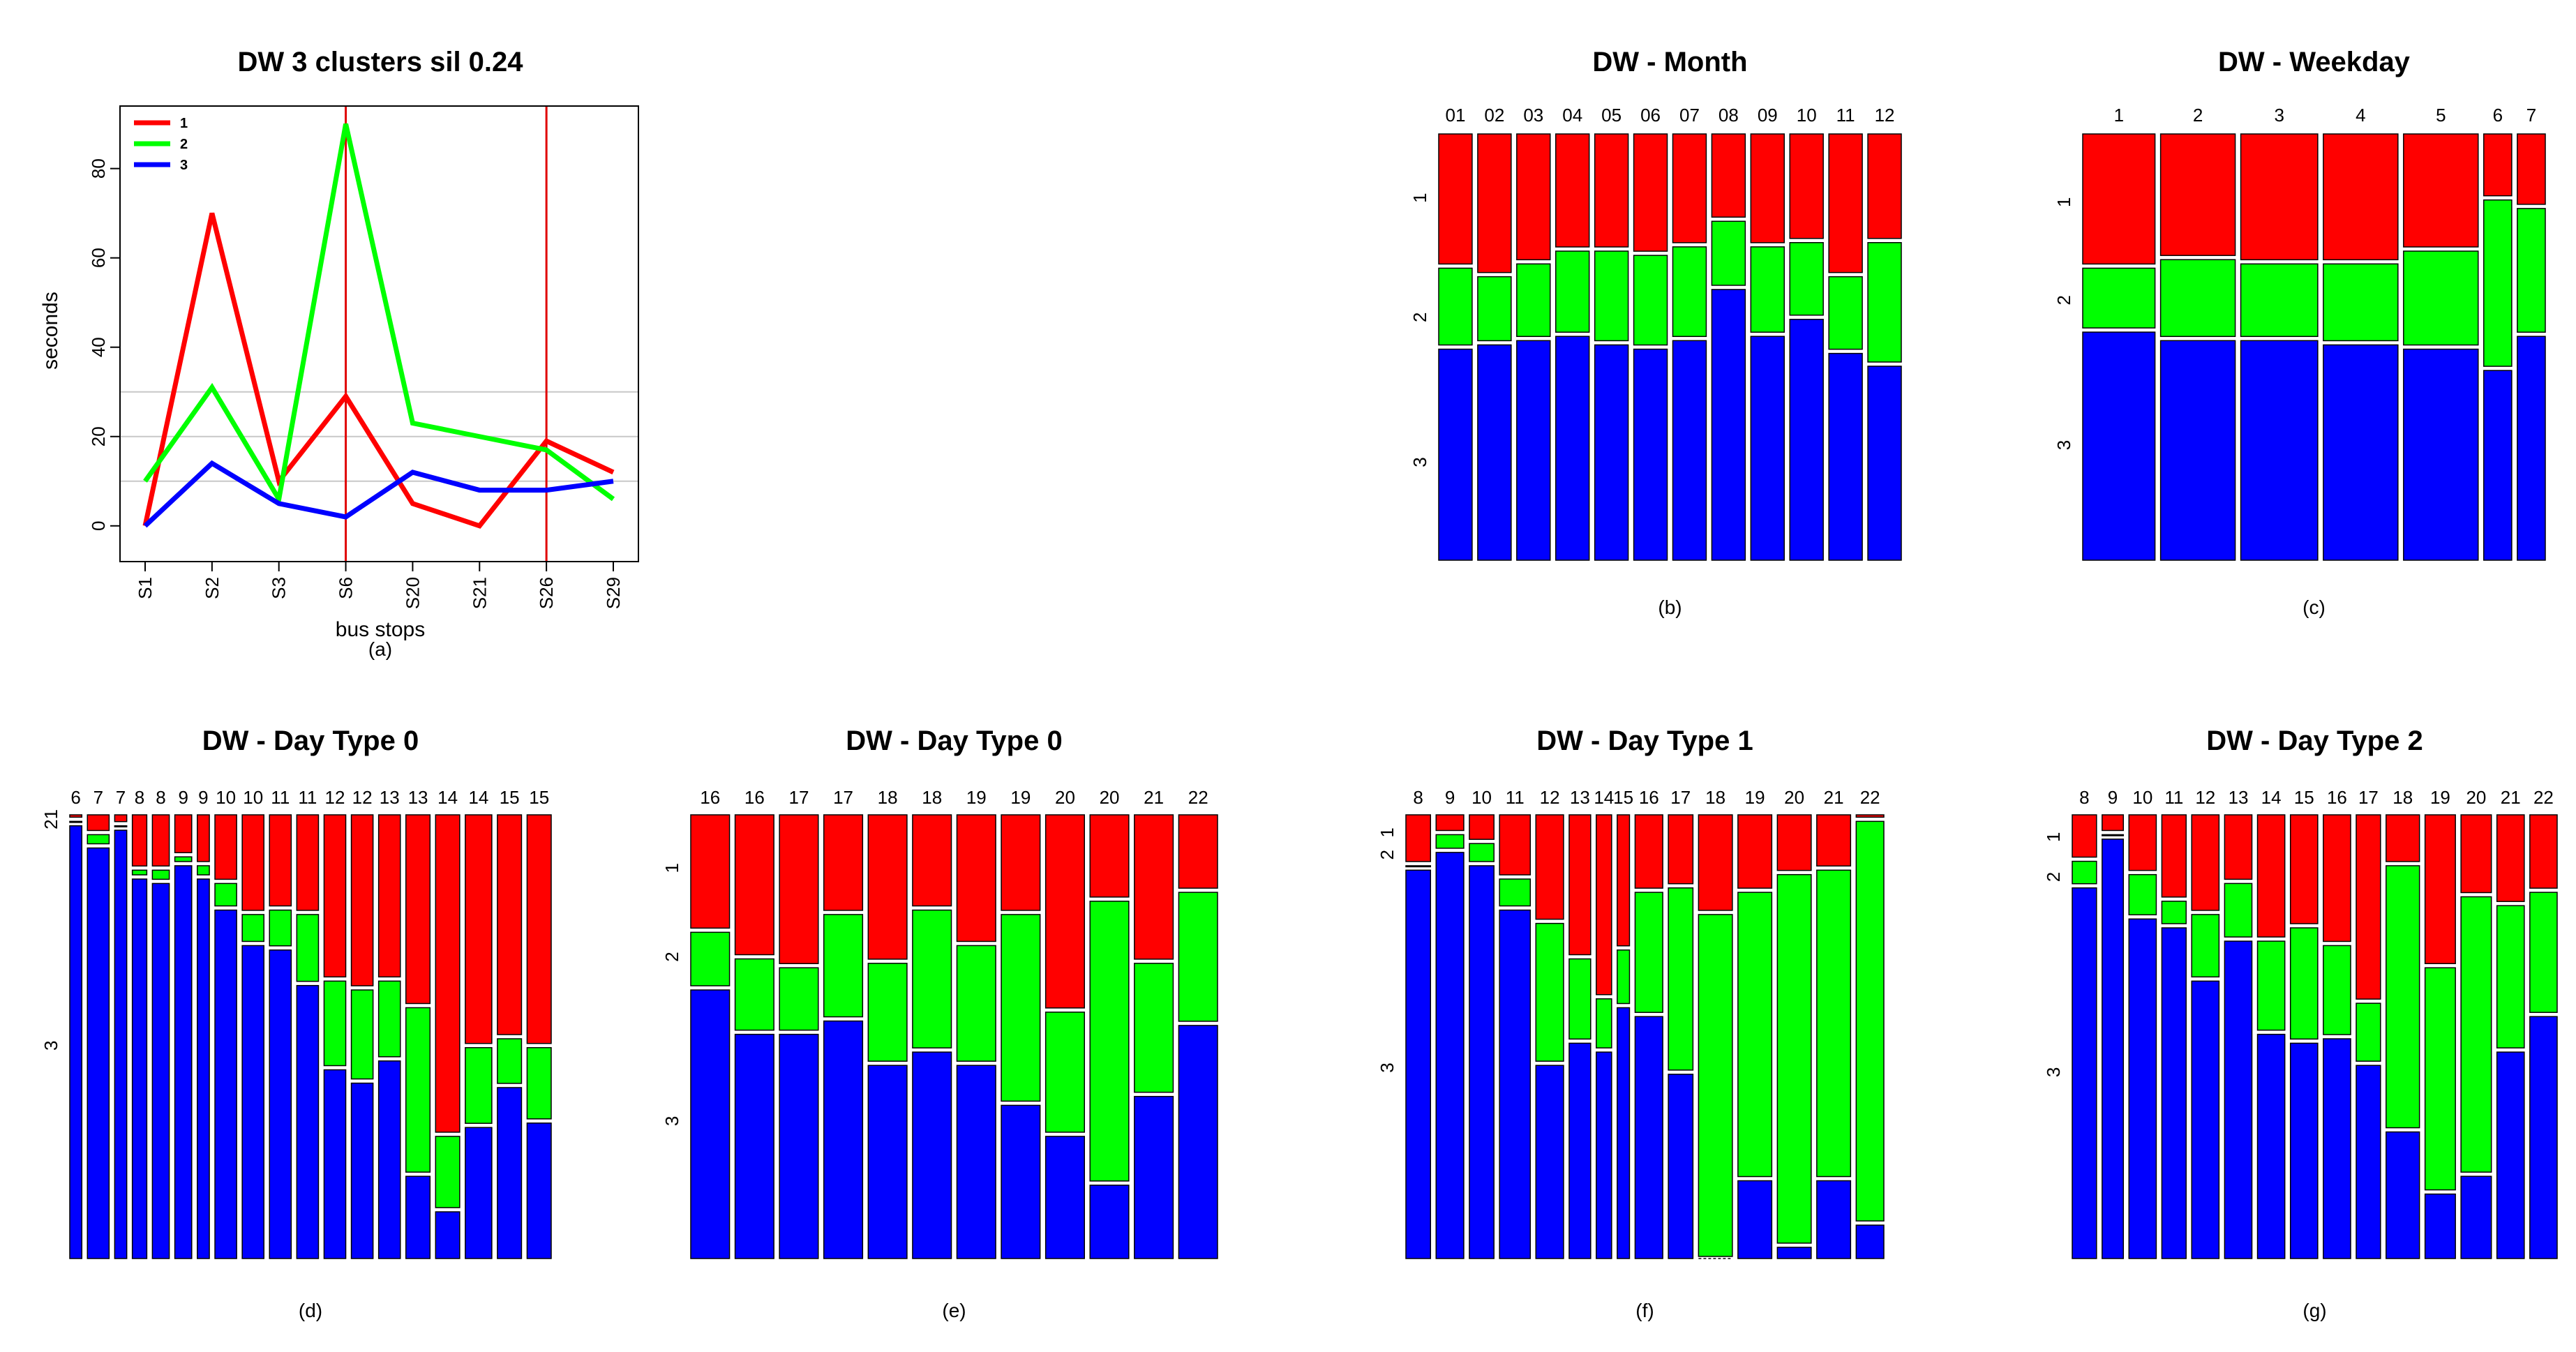  Describe the element at coordinates (1670, 607) in the screenshot. I see `mosaic-caption: (b)` at that location.